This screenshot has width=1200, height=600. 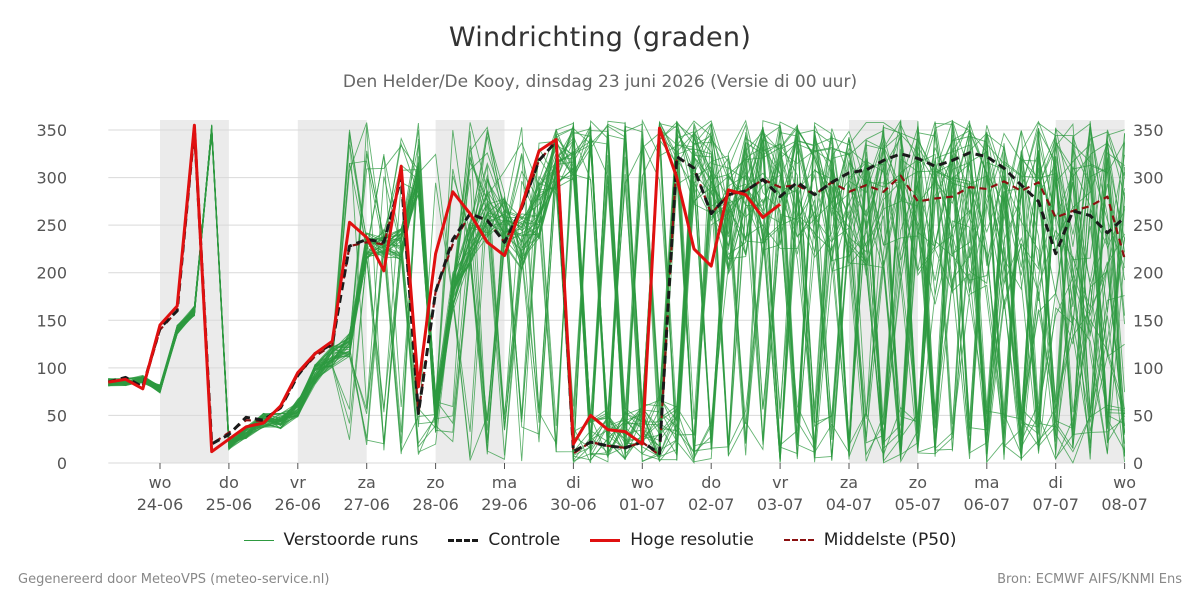 What do you see at coordinates (780, 504) in the screenshot?
I see `x-tick-date: 03-07` at bounding box center [780, 504].